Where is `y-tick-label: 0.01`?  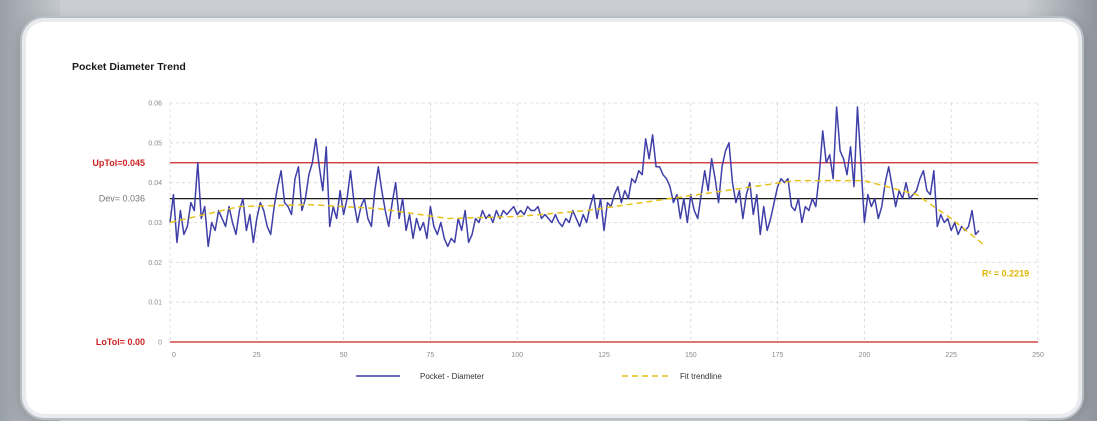
y-tick-label: 0.01 is located at coordinates (155, 303).